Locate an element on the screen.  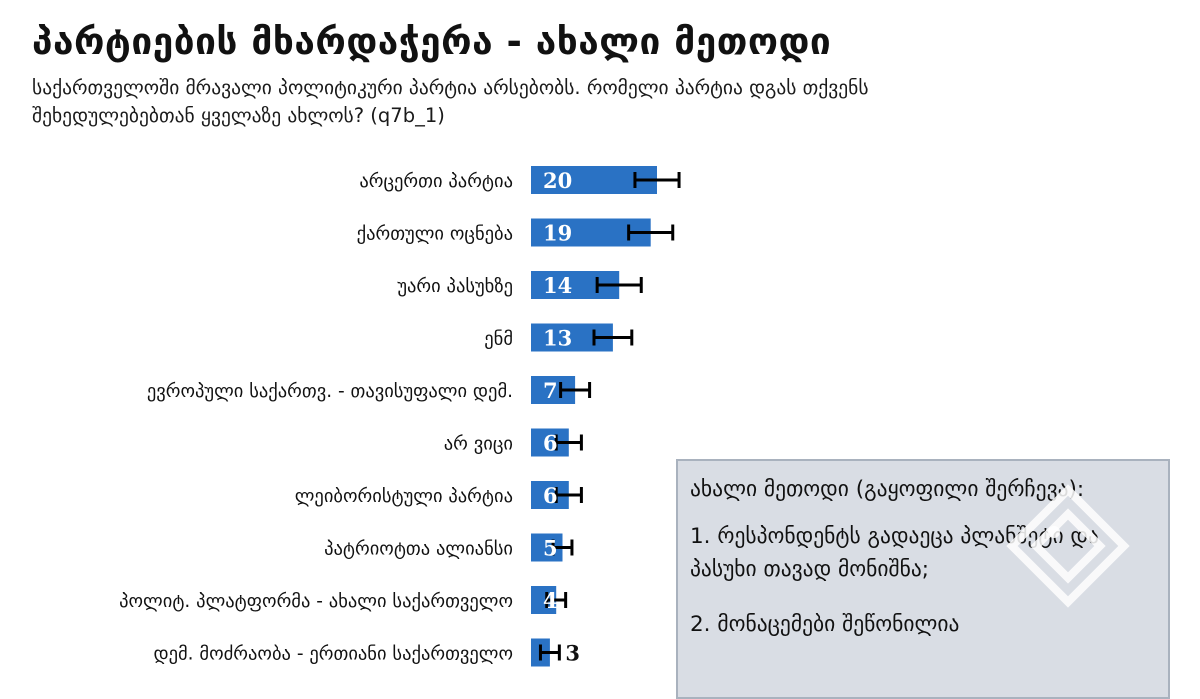
info-box-heading: ახალი მეთოდი (გაყოფილი შერჩევა): is located at coordinates (887, 489).